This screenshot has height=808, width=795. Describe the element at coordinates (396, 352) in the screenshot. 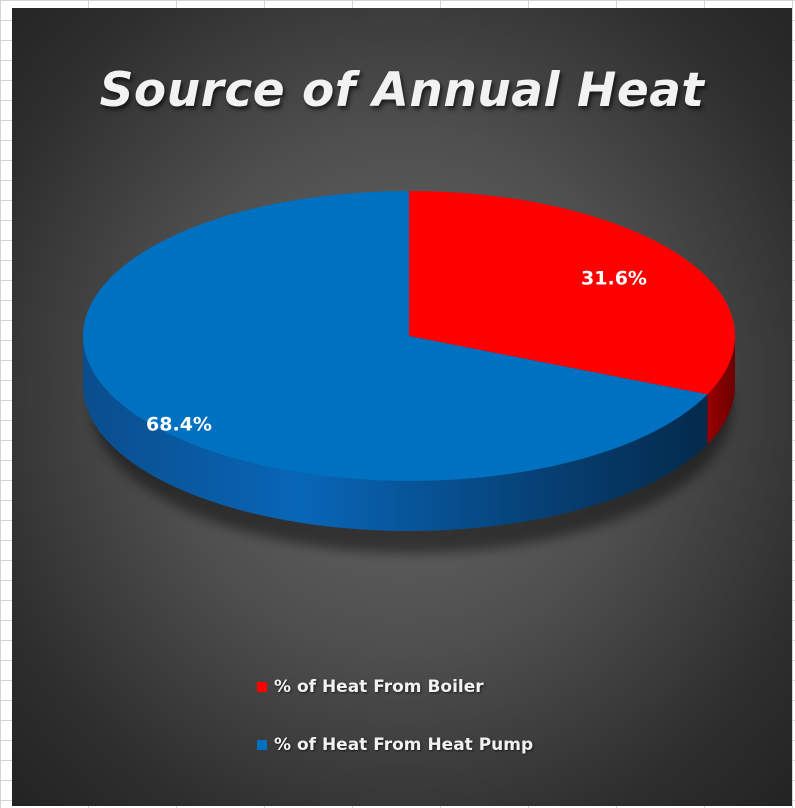

I see `pie-labels: 31.6% 68.4%` at that location.